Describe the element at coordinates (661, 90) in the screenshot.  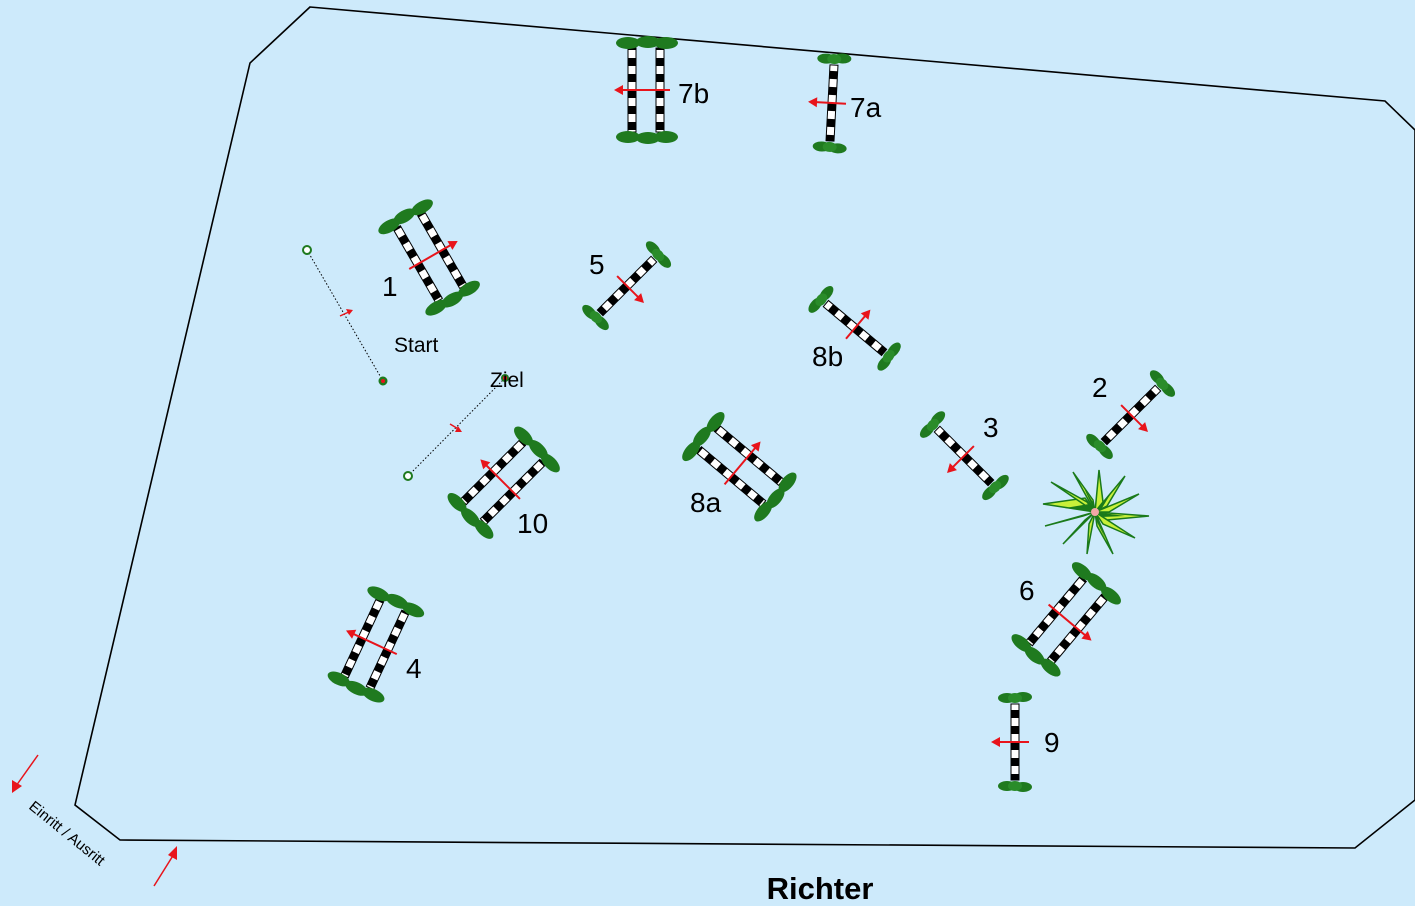
I see `obstacle-7b: 7b` at that location.